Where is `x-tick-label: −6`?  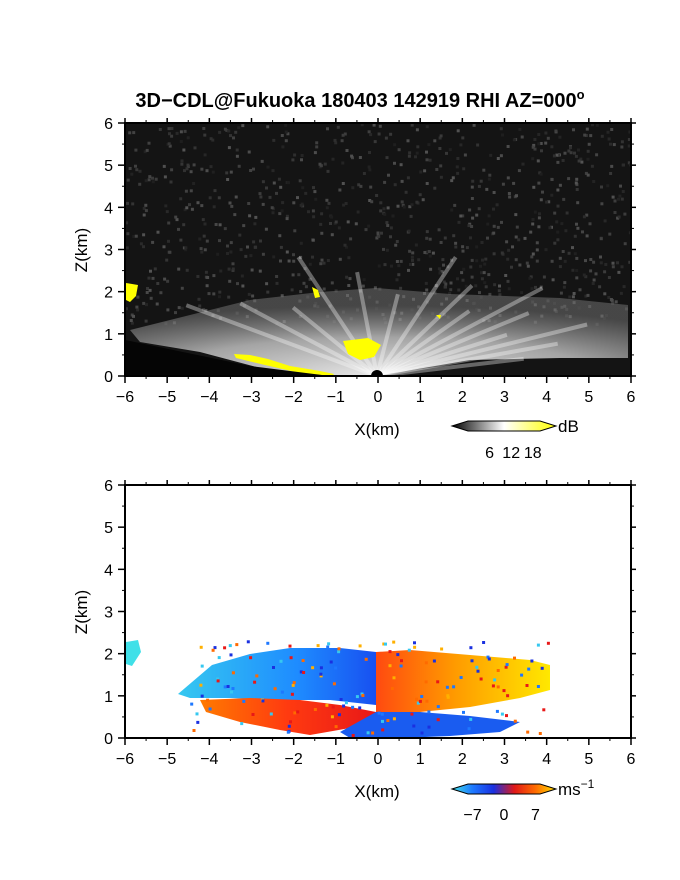
x-tick-label: −6 is located at coordinates (125, 397).